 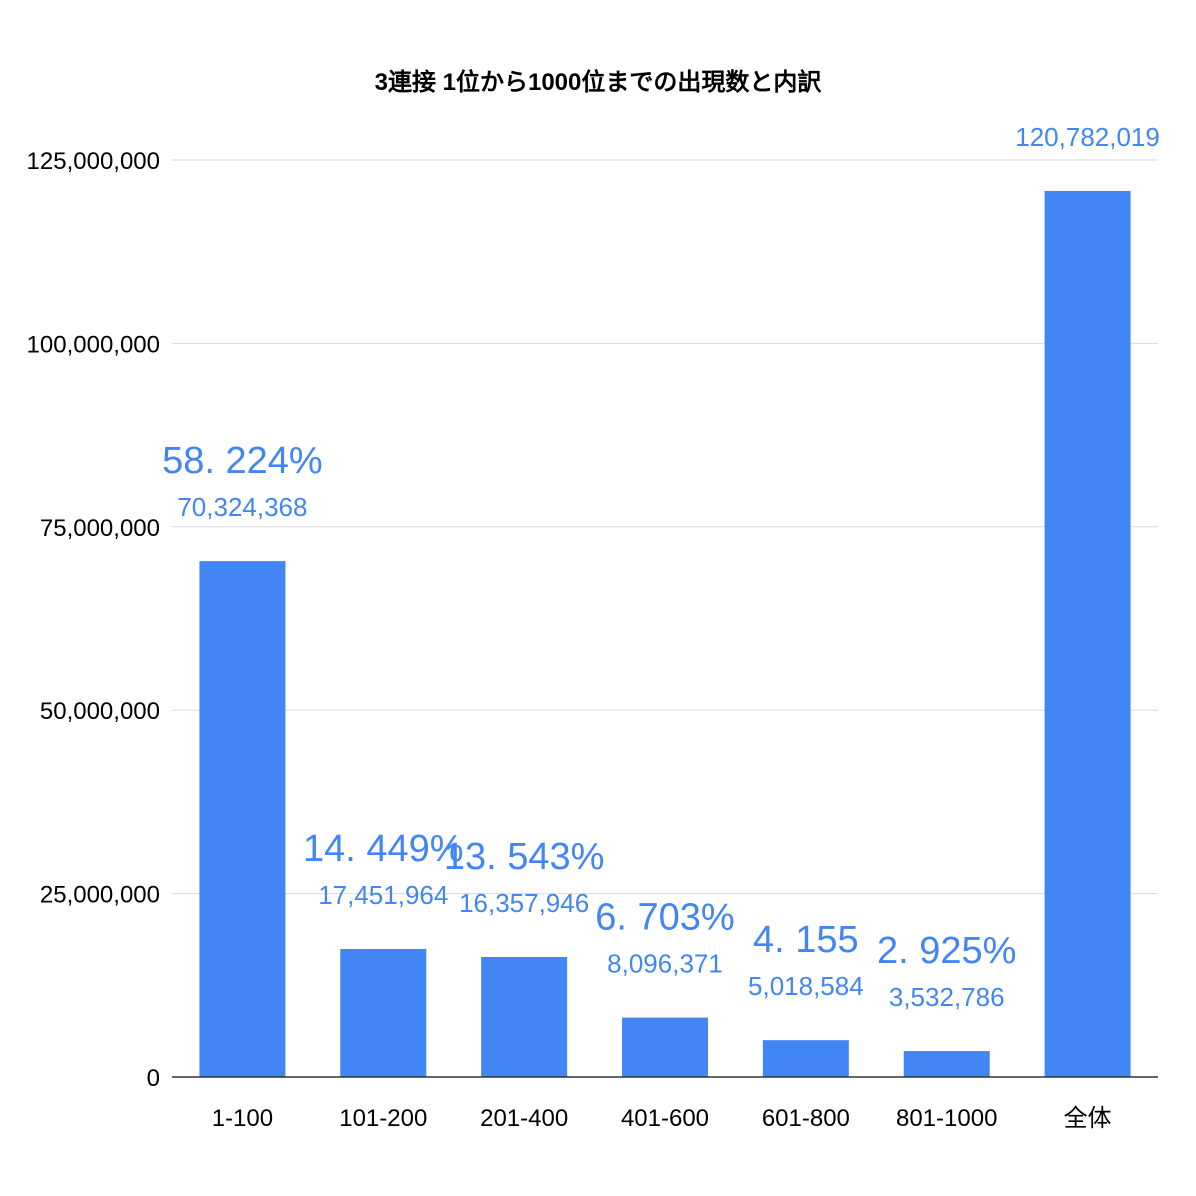 I want to click on value-label: 16,357,946, so click(x=524, y=903).